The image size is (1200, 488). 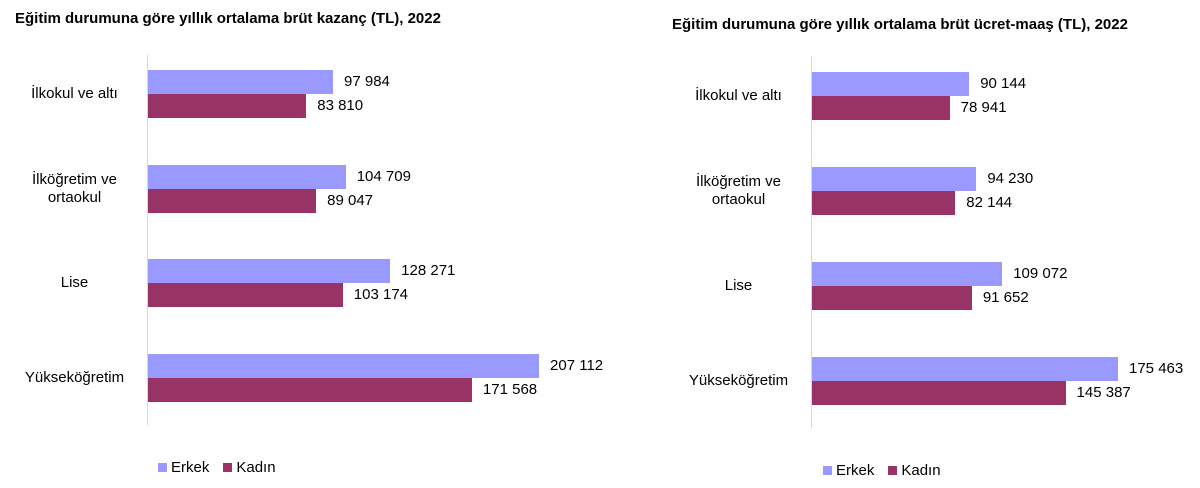 I want to click on data-label: 82 144, so click(x=989, y=202).